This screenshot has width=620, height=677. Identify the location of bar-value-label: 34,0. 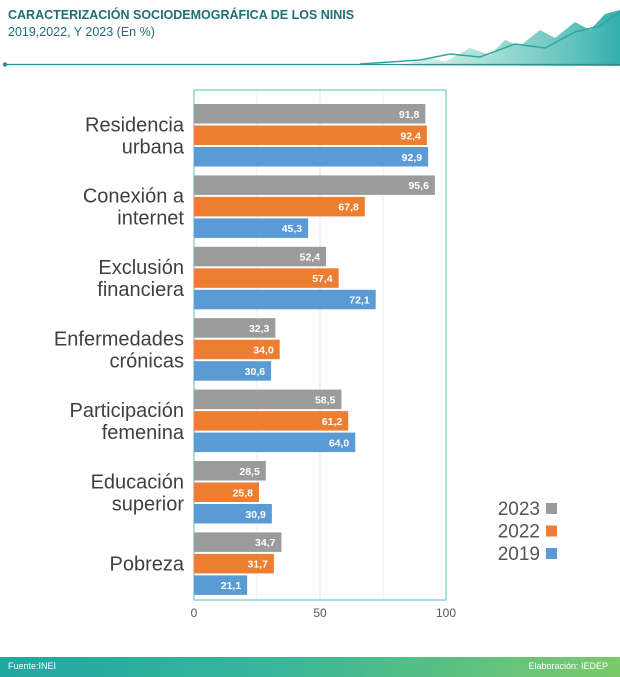
(263, 350).